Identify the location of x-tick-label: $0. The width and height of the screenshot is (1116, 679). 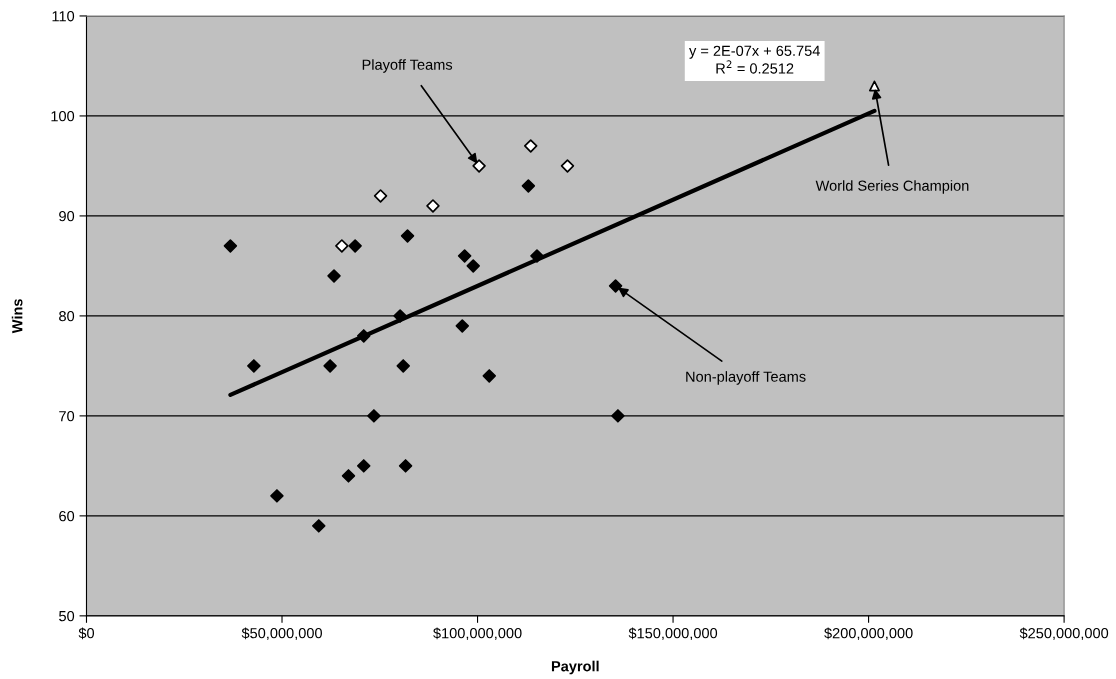
(86, 633).